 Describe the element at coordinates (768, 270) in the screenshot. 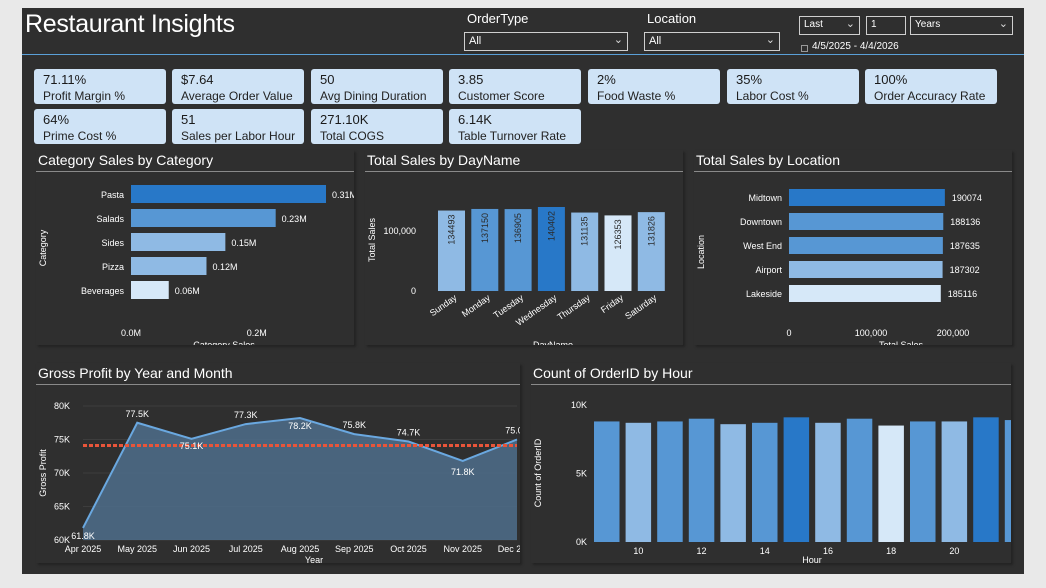

I see `location-tick-label: Airport` at that location.